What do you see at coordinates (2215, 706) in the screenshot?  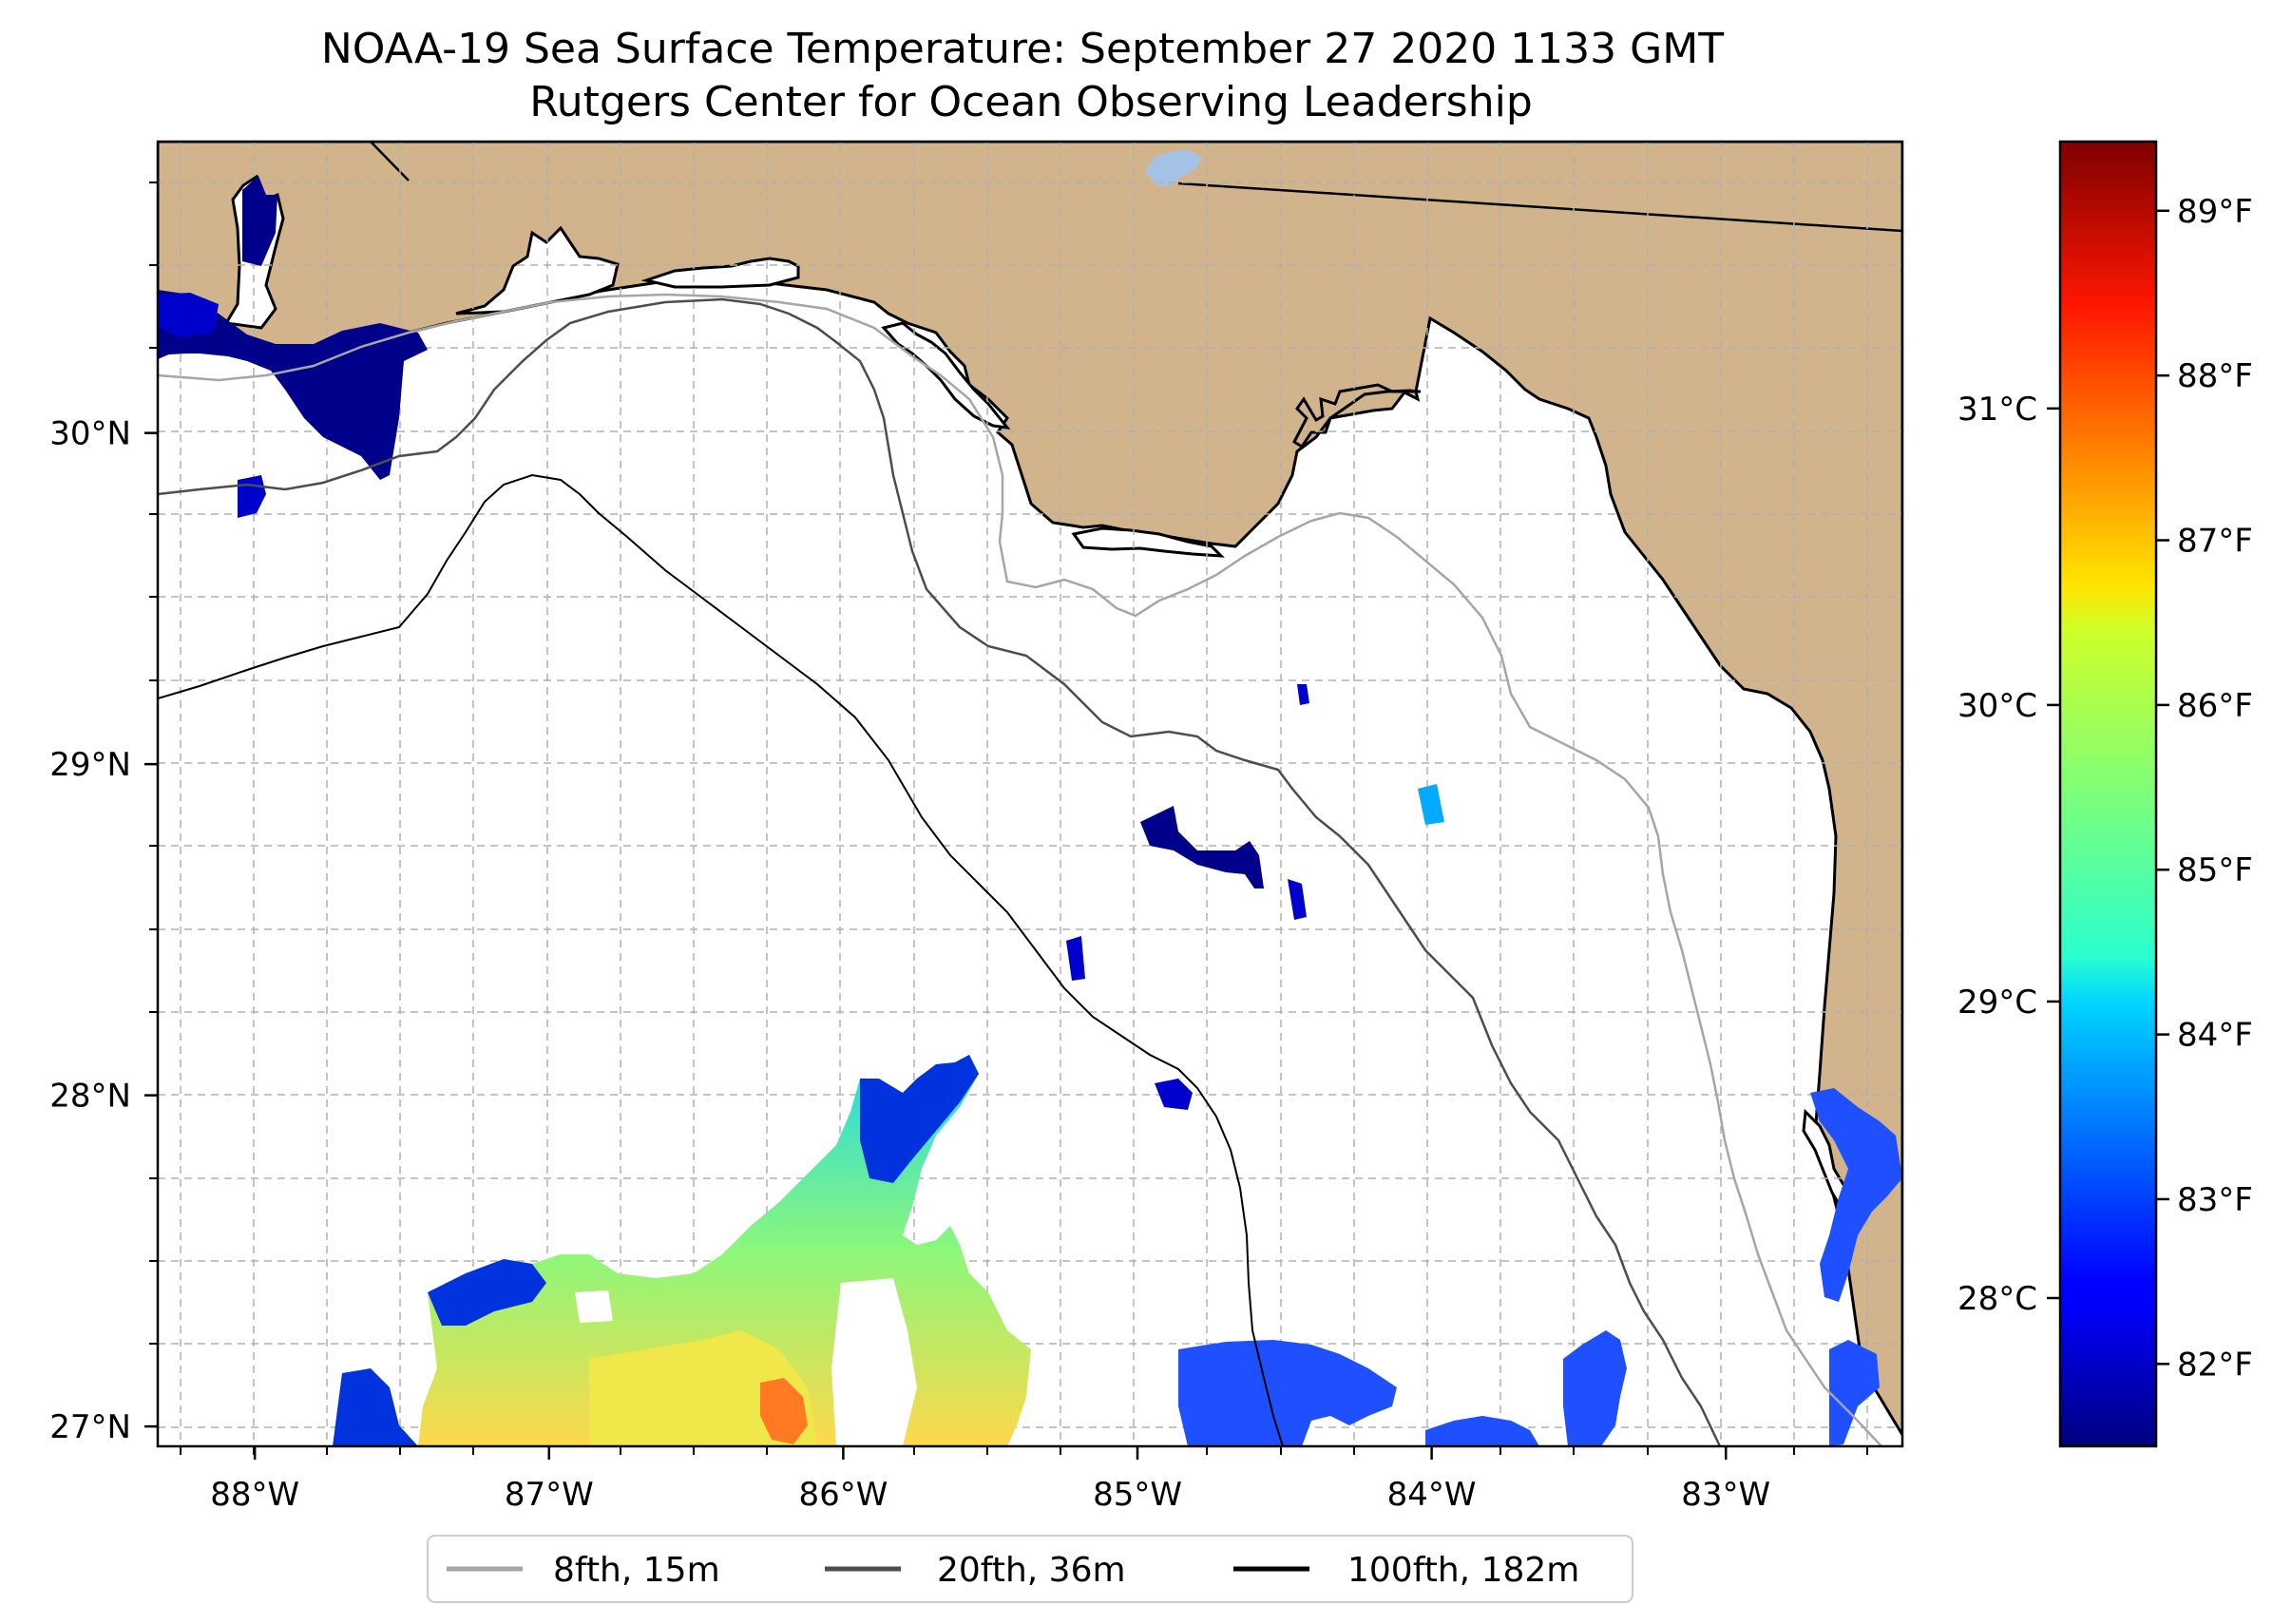 I see `colorbar-fahrenheit-tick-label: 86°F` at bounding box center [2215, 706].